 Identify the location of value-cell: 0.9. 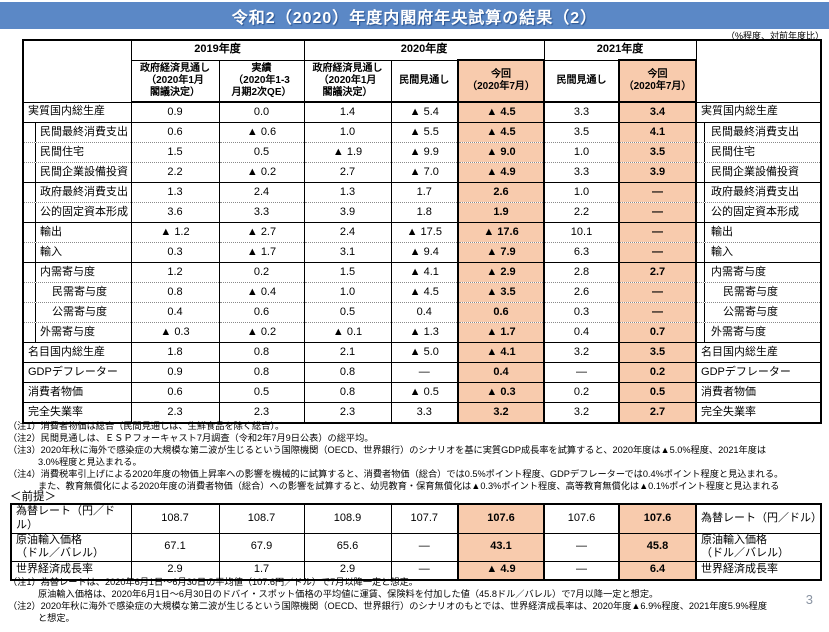
(175, 112).